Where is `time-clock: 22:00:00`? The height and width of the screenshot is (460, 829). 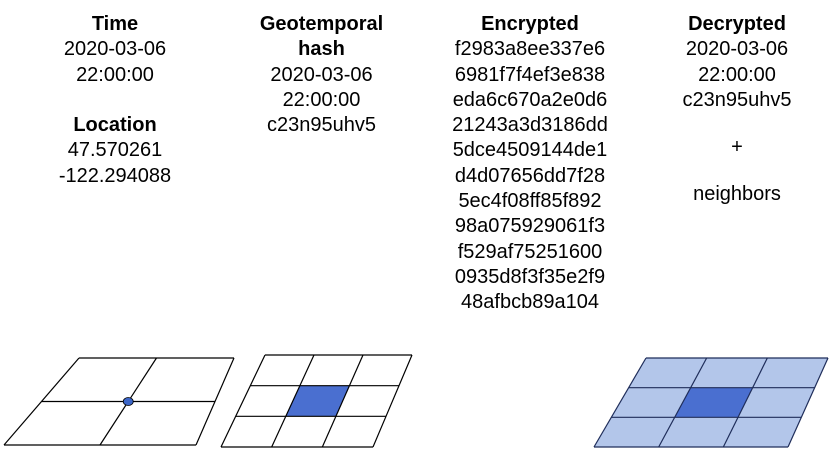 time-clock: 22:00:00 is located at coordinates (115, 74).